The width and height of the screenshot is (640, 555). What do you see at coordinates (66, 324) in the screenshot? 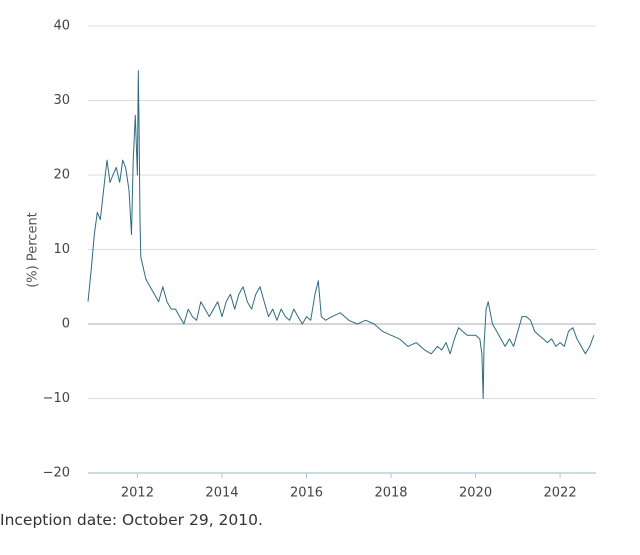
I see `y-tick-label: 0` at bounding box center [66, 324].